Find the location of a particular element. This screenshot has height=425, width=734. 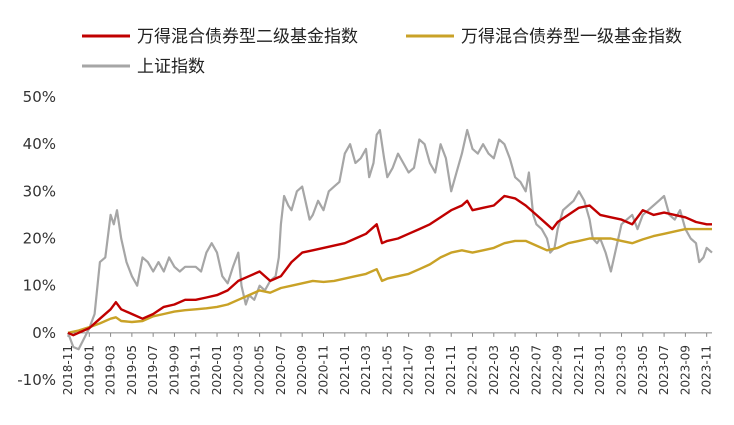

x-tick-label: 2023-01 is located at coordinates (600, 370).